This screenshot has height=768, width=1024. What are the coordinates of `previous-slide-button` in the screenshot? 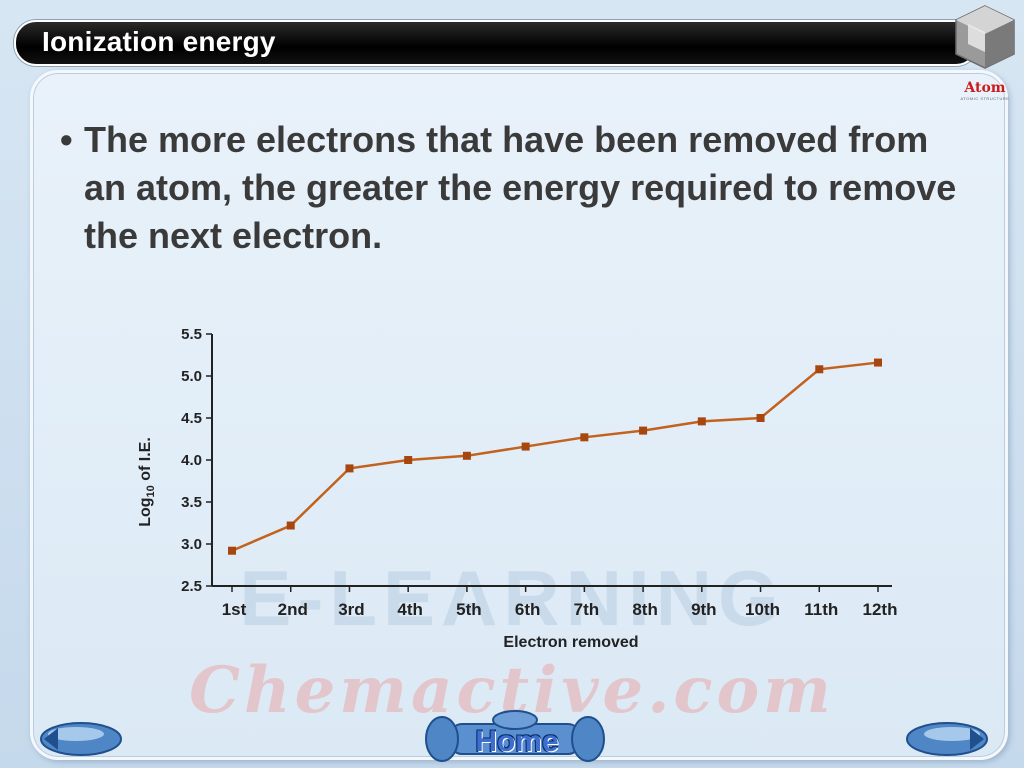 It's located at (81, 739).